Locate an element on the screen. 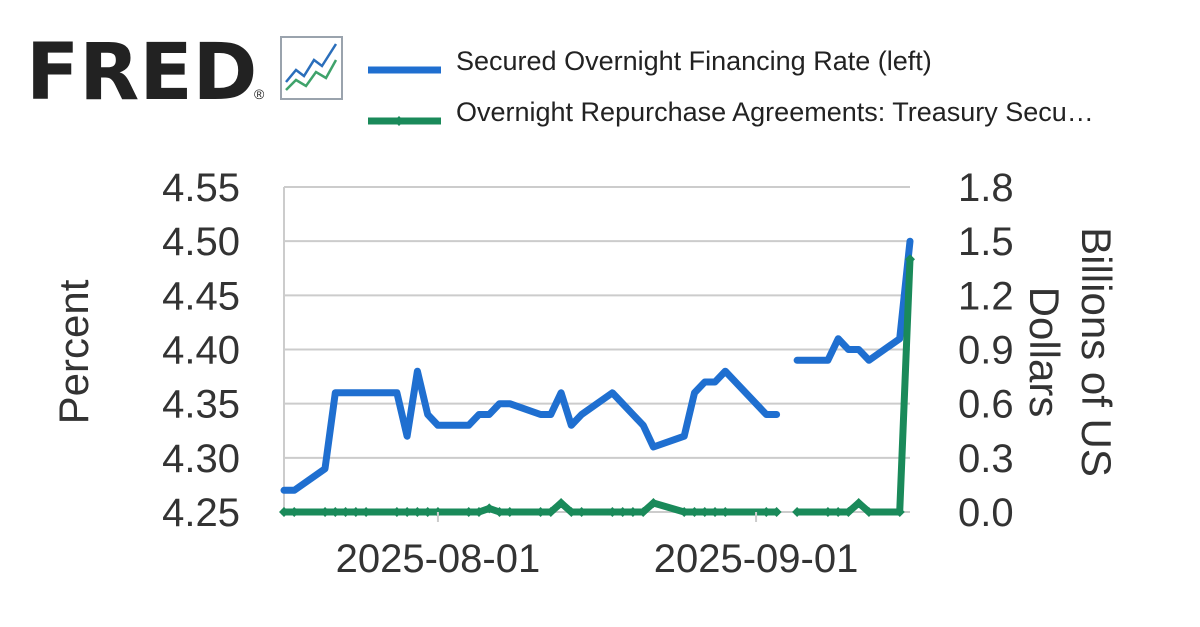 The height and width of the screenshot is (627, 1200). left-tick-label: 4.25 is located at coordinates (201, 513).